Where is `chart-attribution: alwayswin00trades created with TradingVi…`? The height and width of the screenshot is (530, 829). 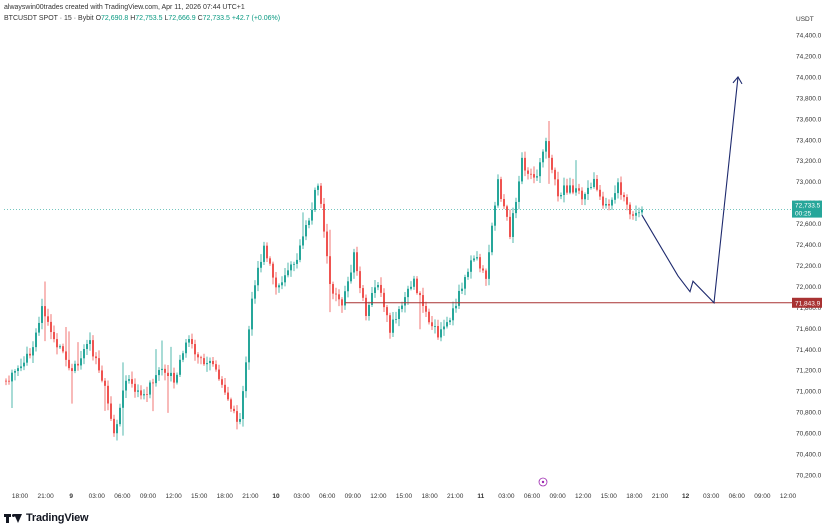
chart-attribution: alwayswin00trades created with TradingVi… is located at coordinates (124, 7).